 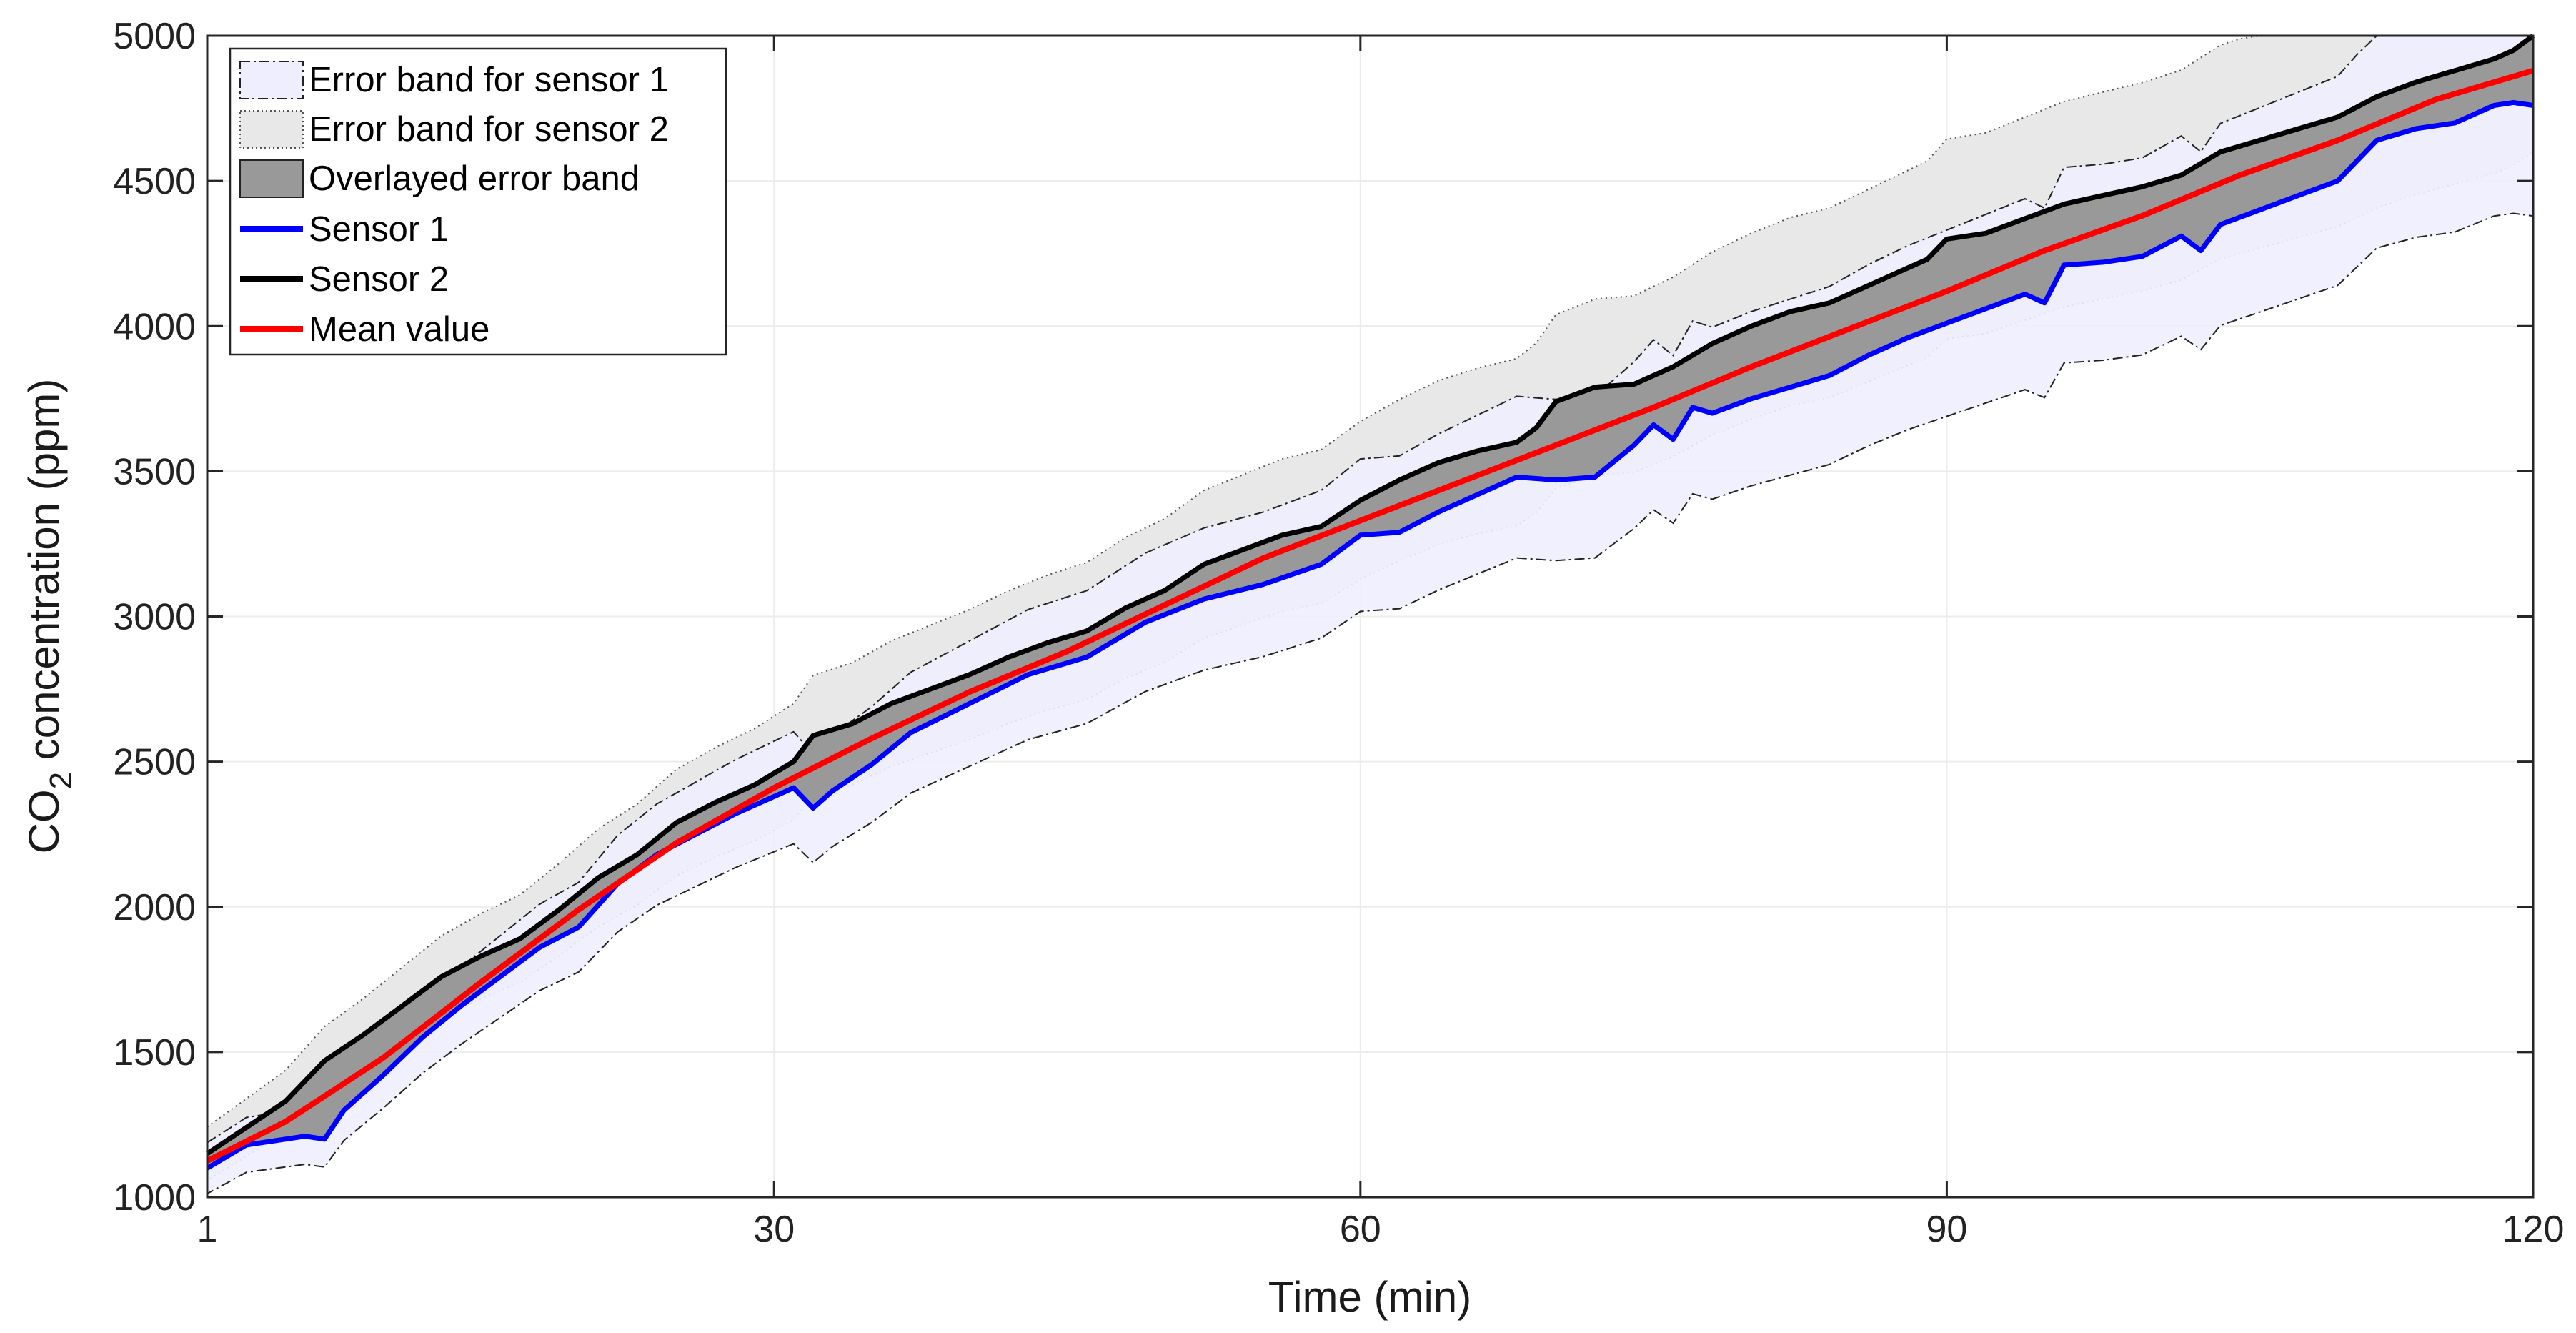 What do you see at coordinates (154, 471) in the screenshot?
I see `y-tick-label: 3500` at bounding box center [154, 471].